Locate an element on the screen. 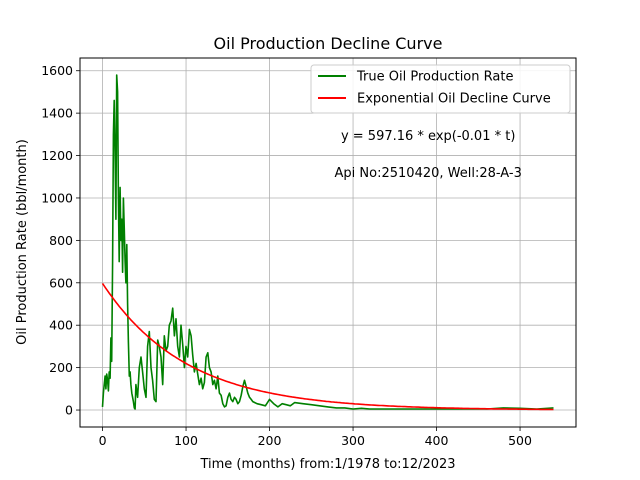 Image resolution: width=640 pixels, height=480 pixels. y-axis-ticks: 0 200 400 600 800 1000 1200 1400 1600 is located at coordinates (60, 240).